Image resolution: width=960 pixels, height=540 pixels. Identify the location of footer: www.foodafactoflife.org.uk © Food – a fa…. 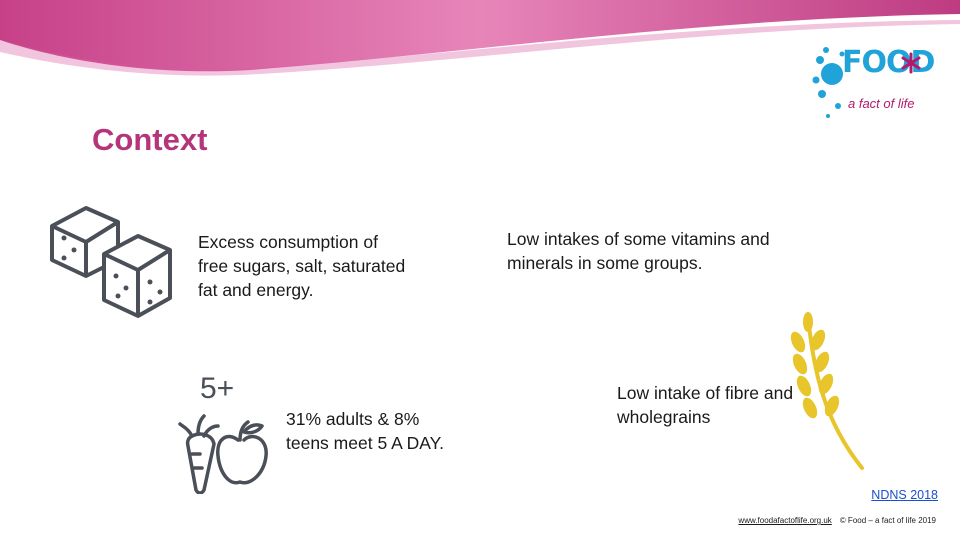
(837, 520).